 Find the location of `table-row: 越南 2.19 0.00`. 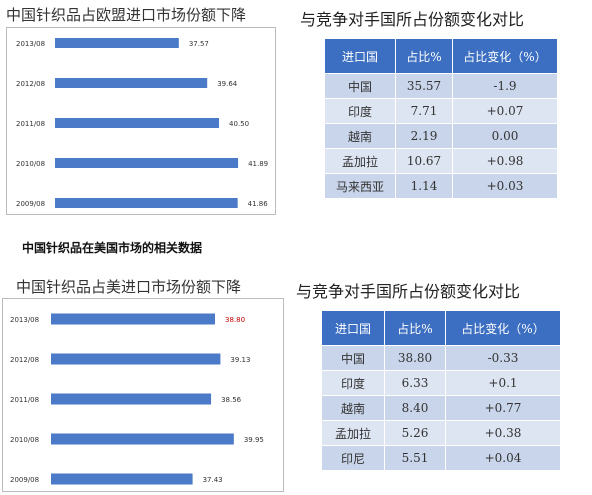

table-row: 越南 2.19 0.00 is located at coordinates (441, 136).